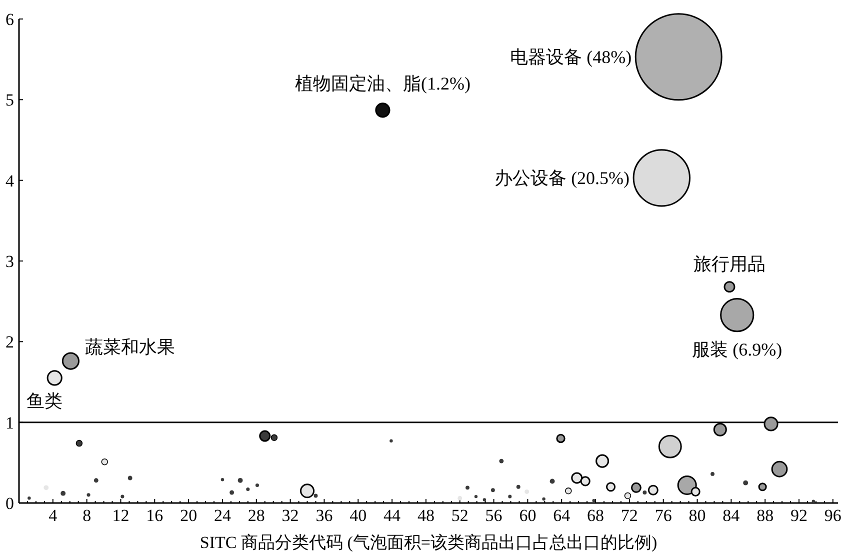  Describe the element at coordinates (697, 515) in the screenshot. I see `x-tick-label: 80` at that location.